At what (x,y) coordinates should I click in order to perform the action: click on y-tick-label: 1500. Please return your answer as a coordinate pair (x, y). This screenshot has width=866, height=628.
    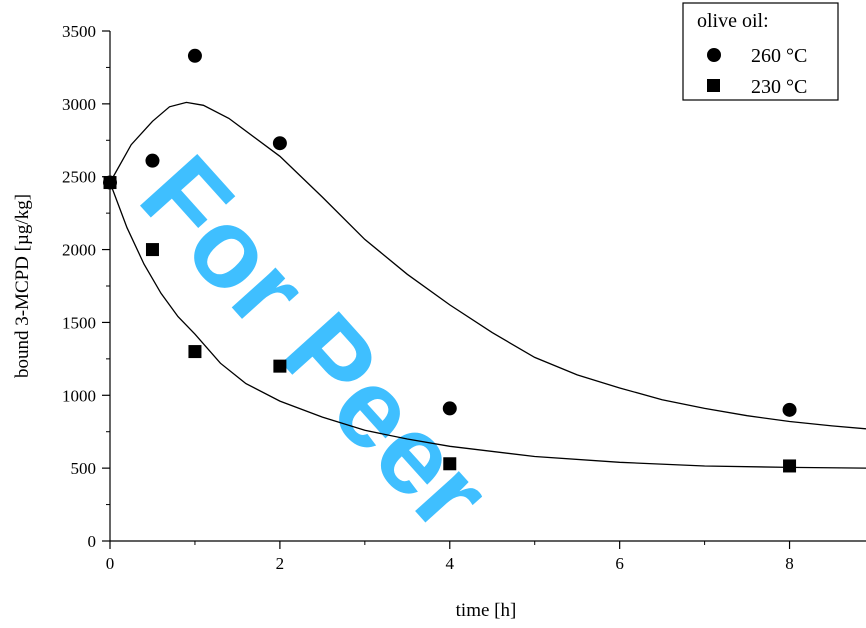
    Looking at the image, I should click on (79, 322).